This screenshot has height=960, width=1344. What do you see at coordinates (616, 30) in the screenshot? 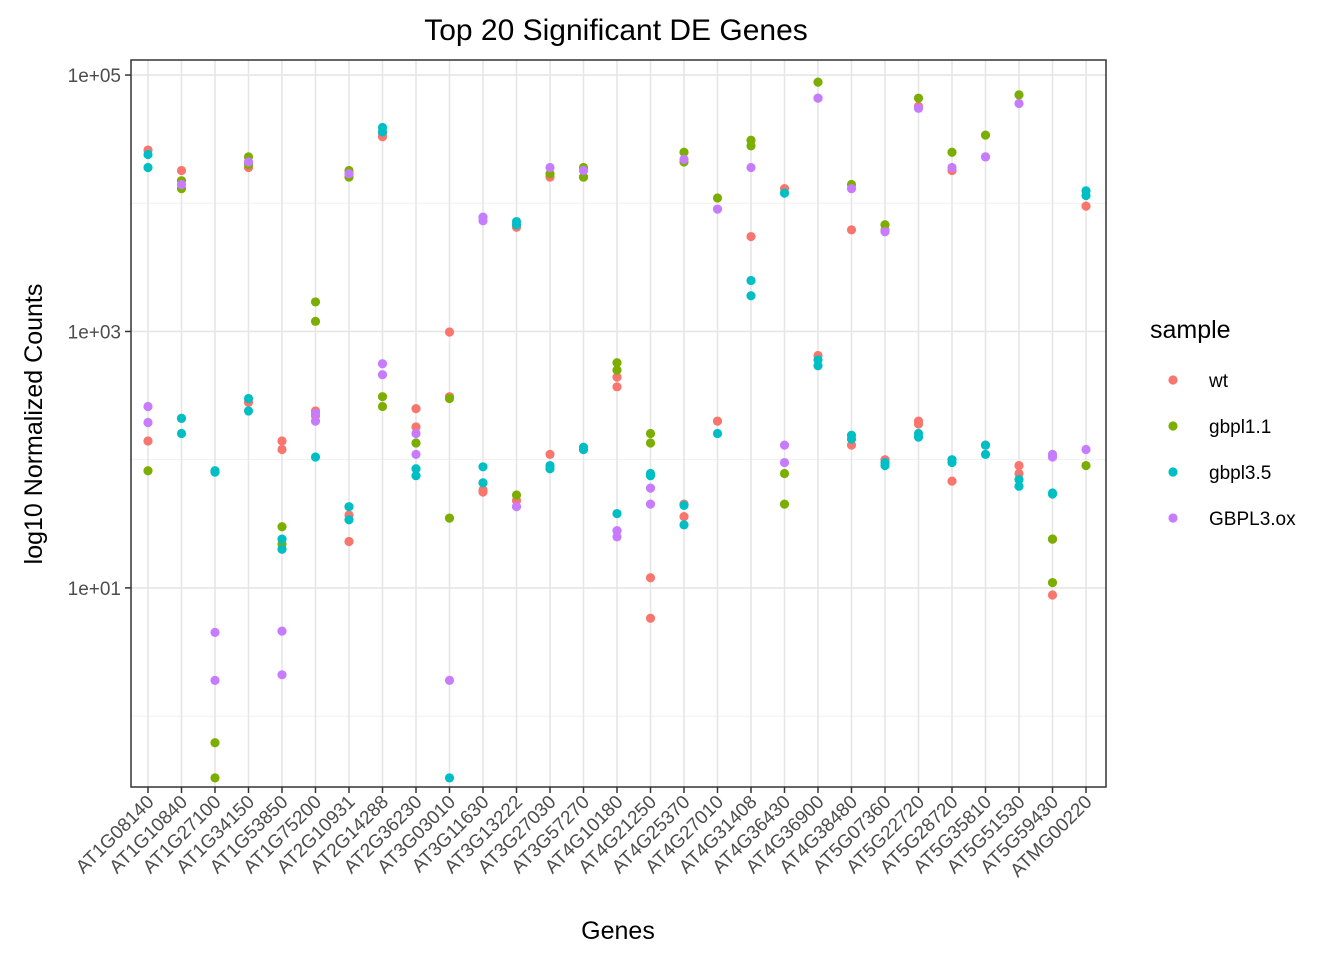
I see `chart-title: Top 20 Significant DE Genes` at bounding box center [616, 30].